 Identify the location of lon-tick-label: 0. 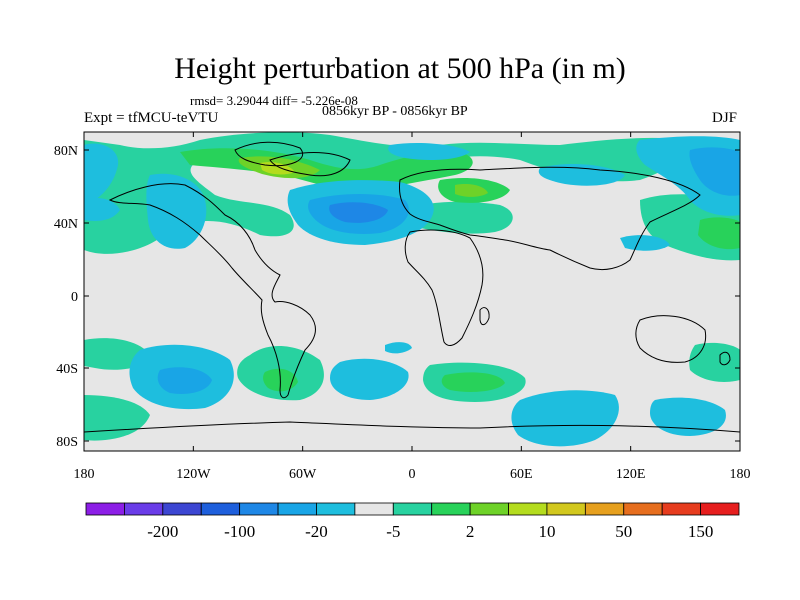
(412, 474).